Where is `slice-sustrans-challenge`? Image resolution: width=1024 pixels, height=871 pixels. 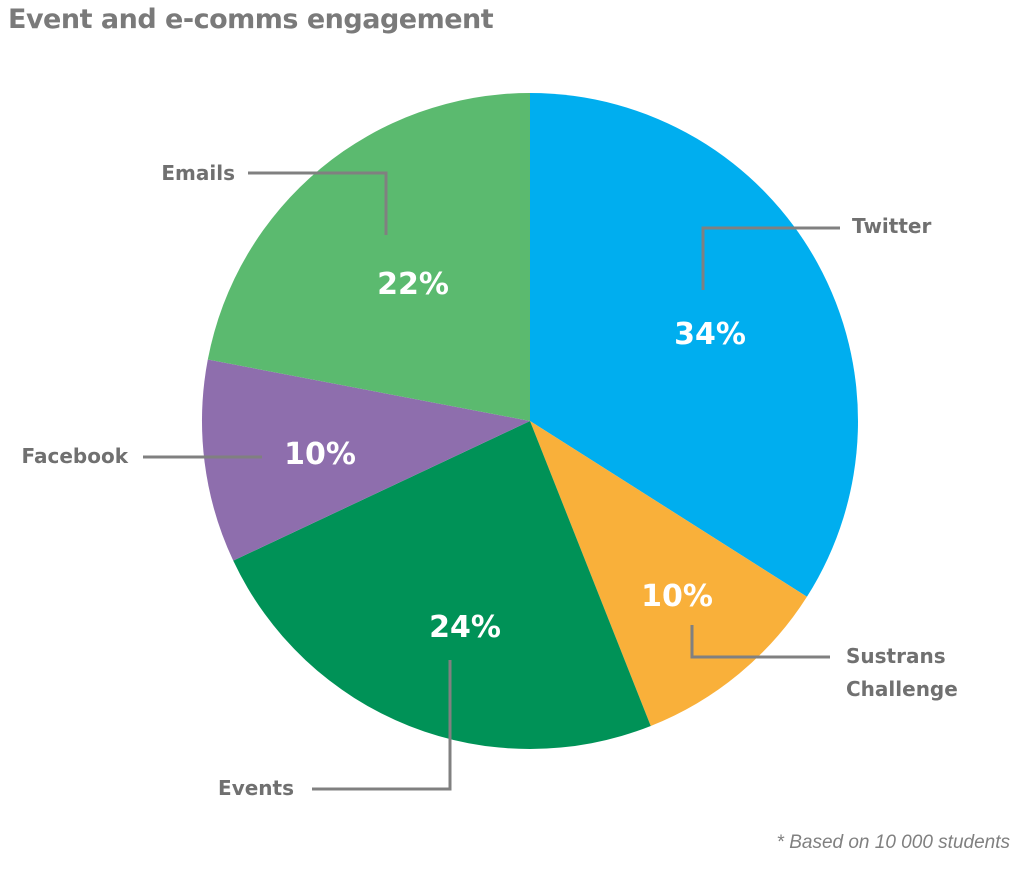 slice-sustrans-challenge is located at coordinates (668, 573).